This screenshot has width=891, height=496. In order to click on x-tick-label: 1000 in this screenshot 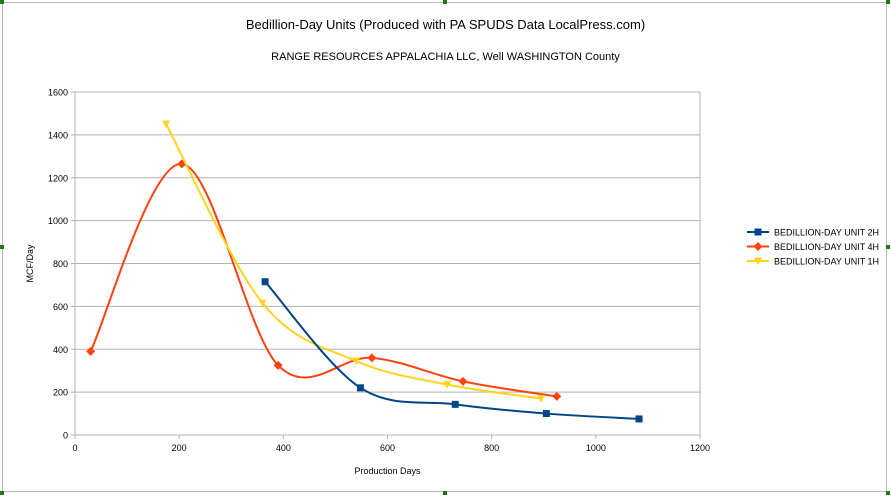, I will do `click(596, 448)`.